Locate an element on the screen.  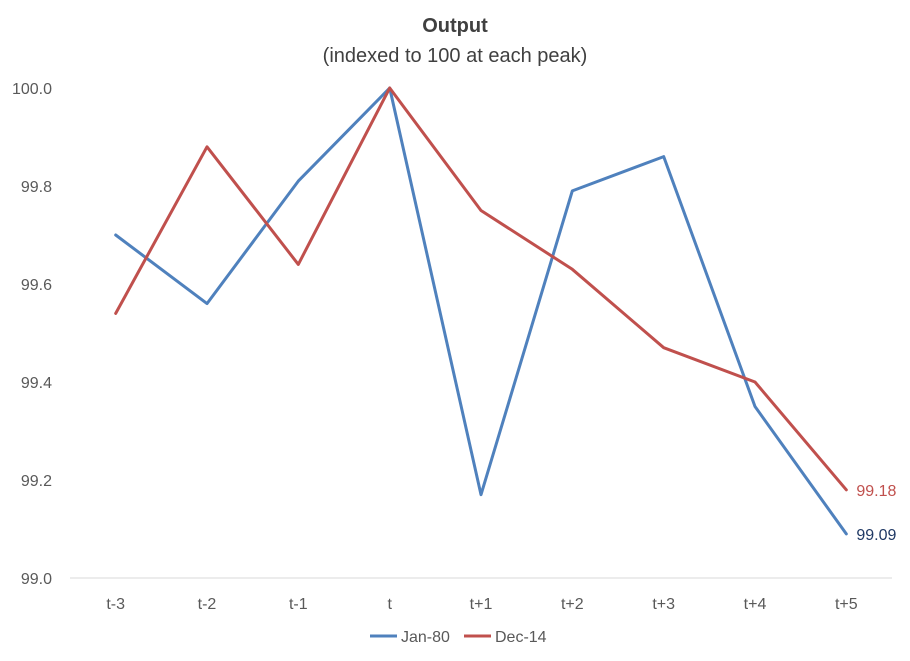
legend-label: Jan-80 is located at coordinates (425, 637).